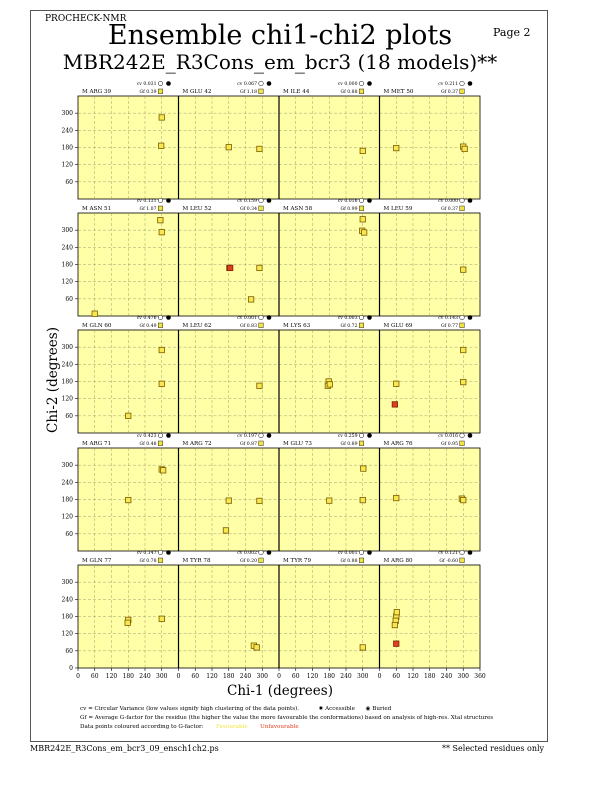 The width and height of the screenshot is (612, 792). Describe the element at coordinates (279, 676) in the screenshot. I see `x-tick-label: 0` at that location.